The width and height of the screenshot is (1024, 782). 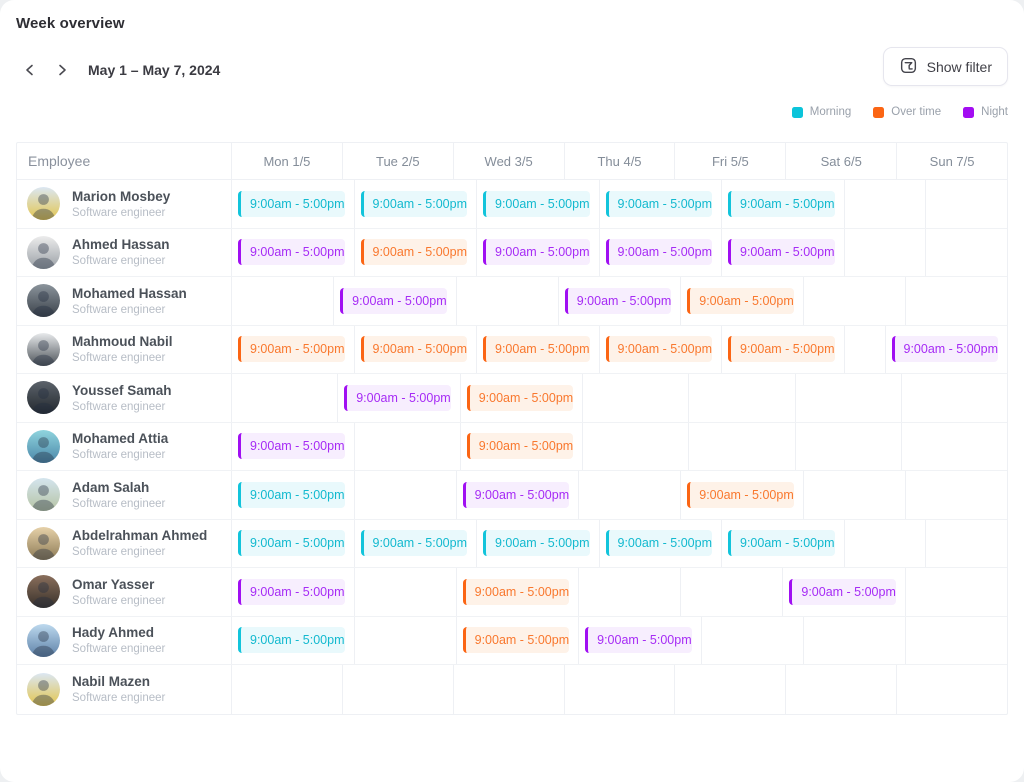 I want to click on employee-name: Marion Mosbey, so click(x=121, y=196).